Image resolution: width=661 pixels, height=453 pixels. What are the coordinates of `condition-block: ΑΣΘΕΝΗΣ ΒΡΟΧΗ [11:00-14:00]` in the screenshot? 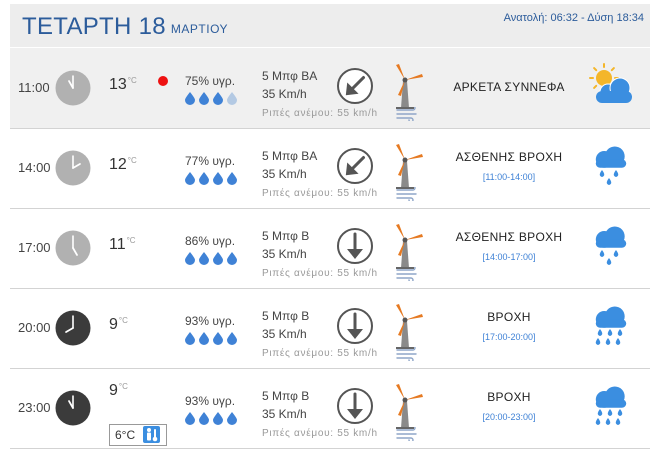 It's located at (509, 166).